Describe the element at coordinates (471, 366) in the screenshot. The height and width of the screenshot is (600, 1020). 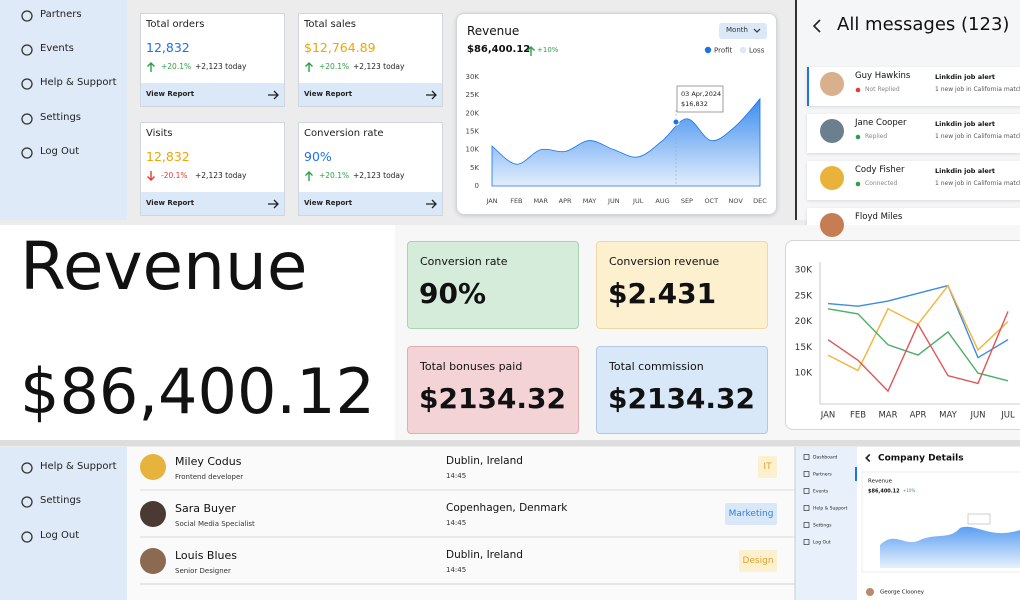
I see `kpi-title: Total bonuses paid` at that location.